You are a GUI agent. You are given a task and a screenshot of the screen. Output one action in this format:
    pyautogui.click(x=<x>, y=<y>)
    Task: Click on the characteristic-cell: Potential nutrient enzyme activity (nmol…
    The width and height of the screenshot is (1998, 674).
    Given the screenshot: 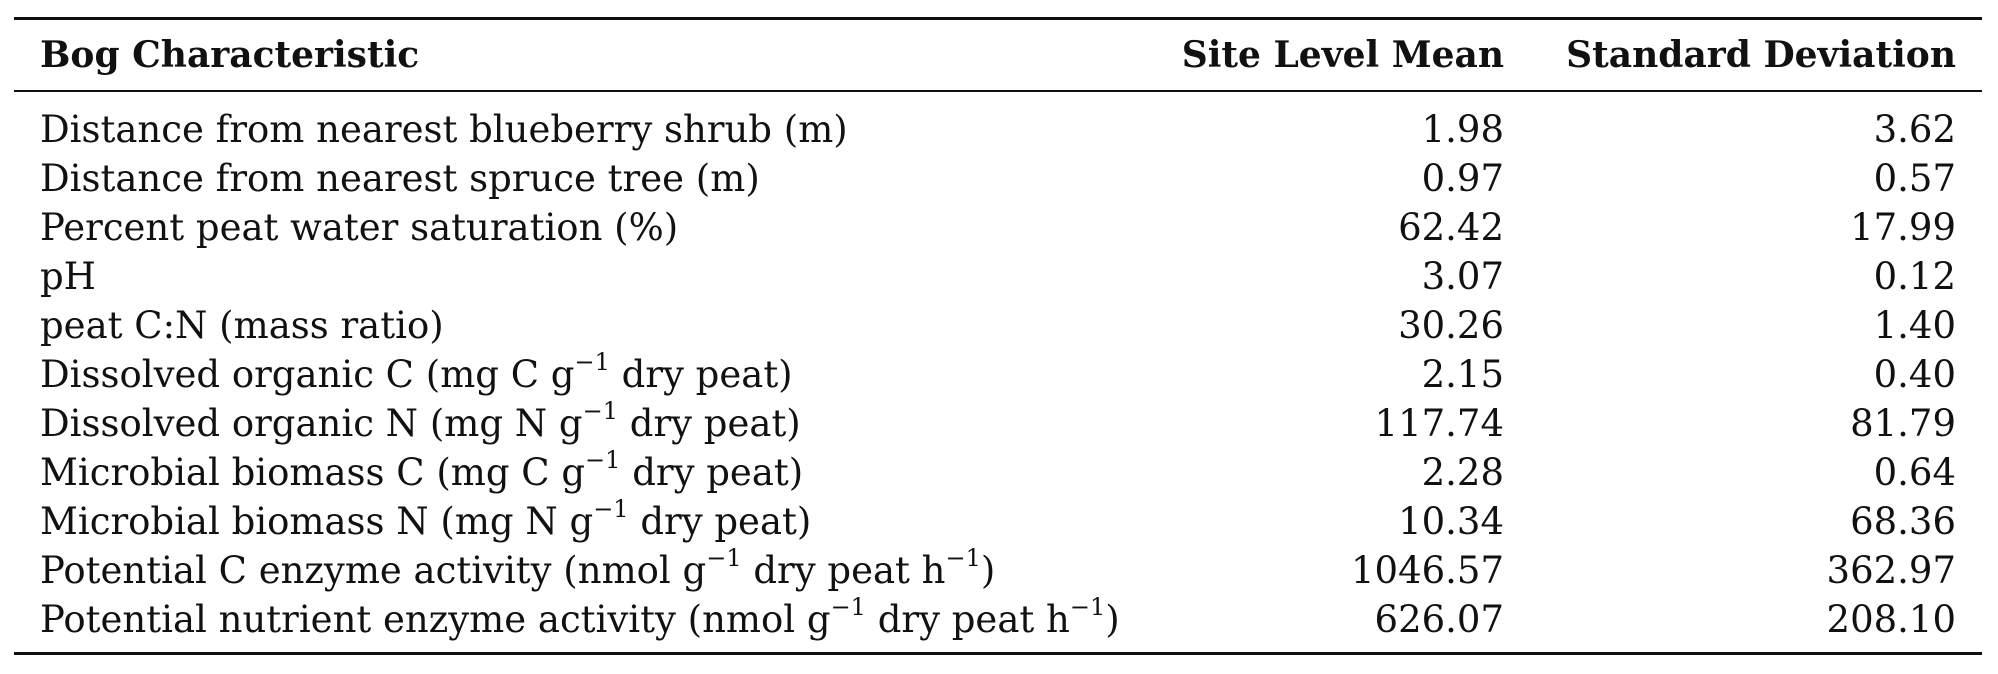 What is the action you would take?
    pyautogui.click(x=578, y=619)
    